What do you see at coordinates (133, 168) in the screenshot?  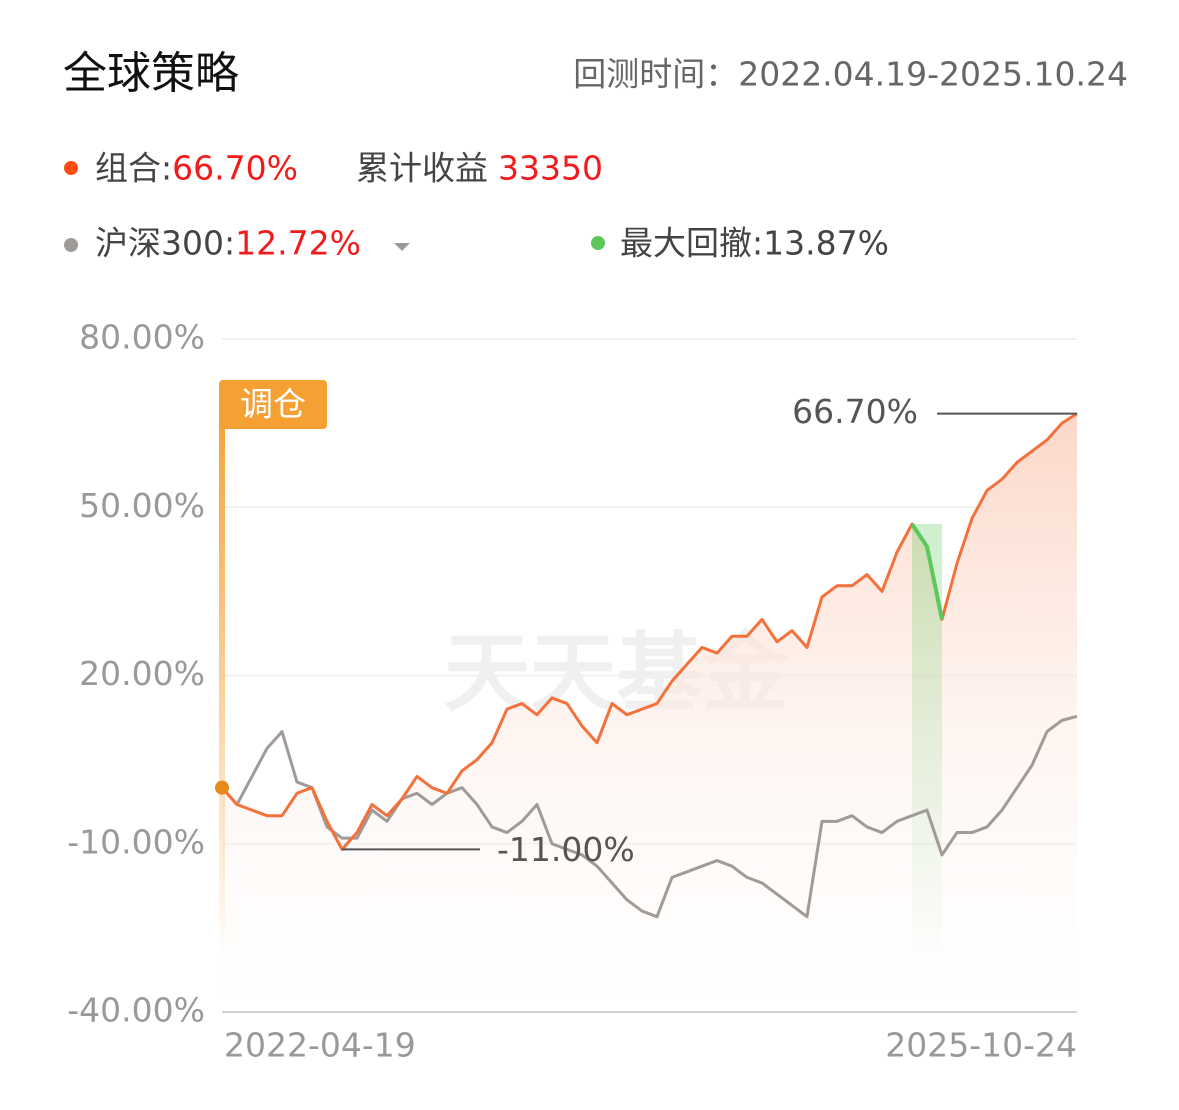 I see `legend-label: 组合:` at bounding box center [133, 168].